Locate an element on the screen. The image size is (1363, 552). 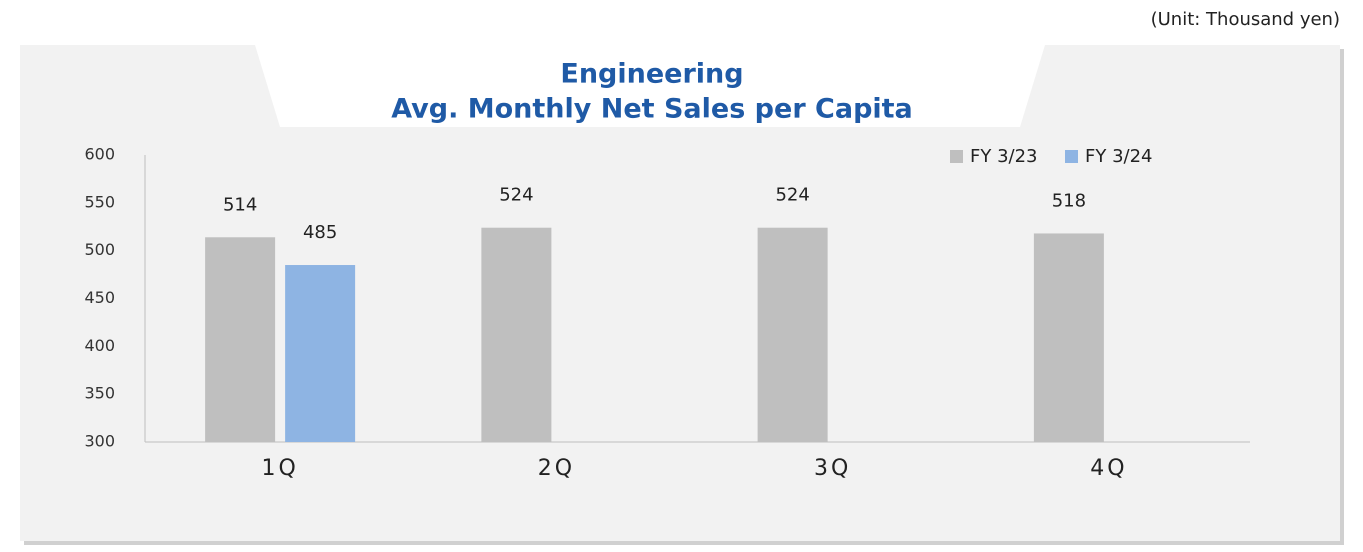
y-tick-label: 350 is located at coordinates (99, 393).